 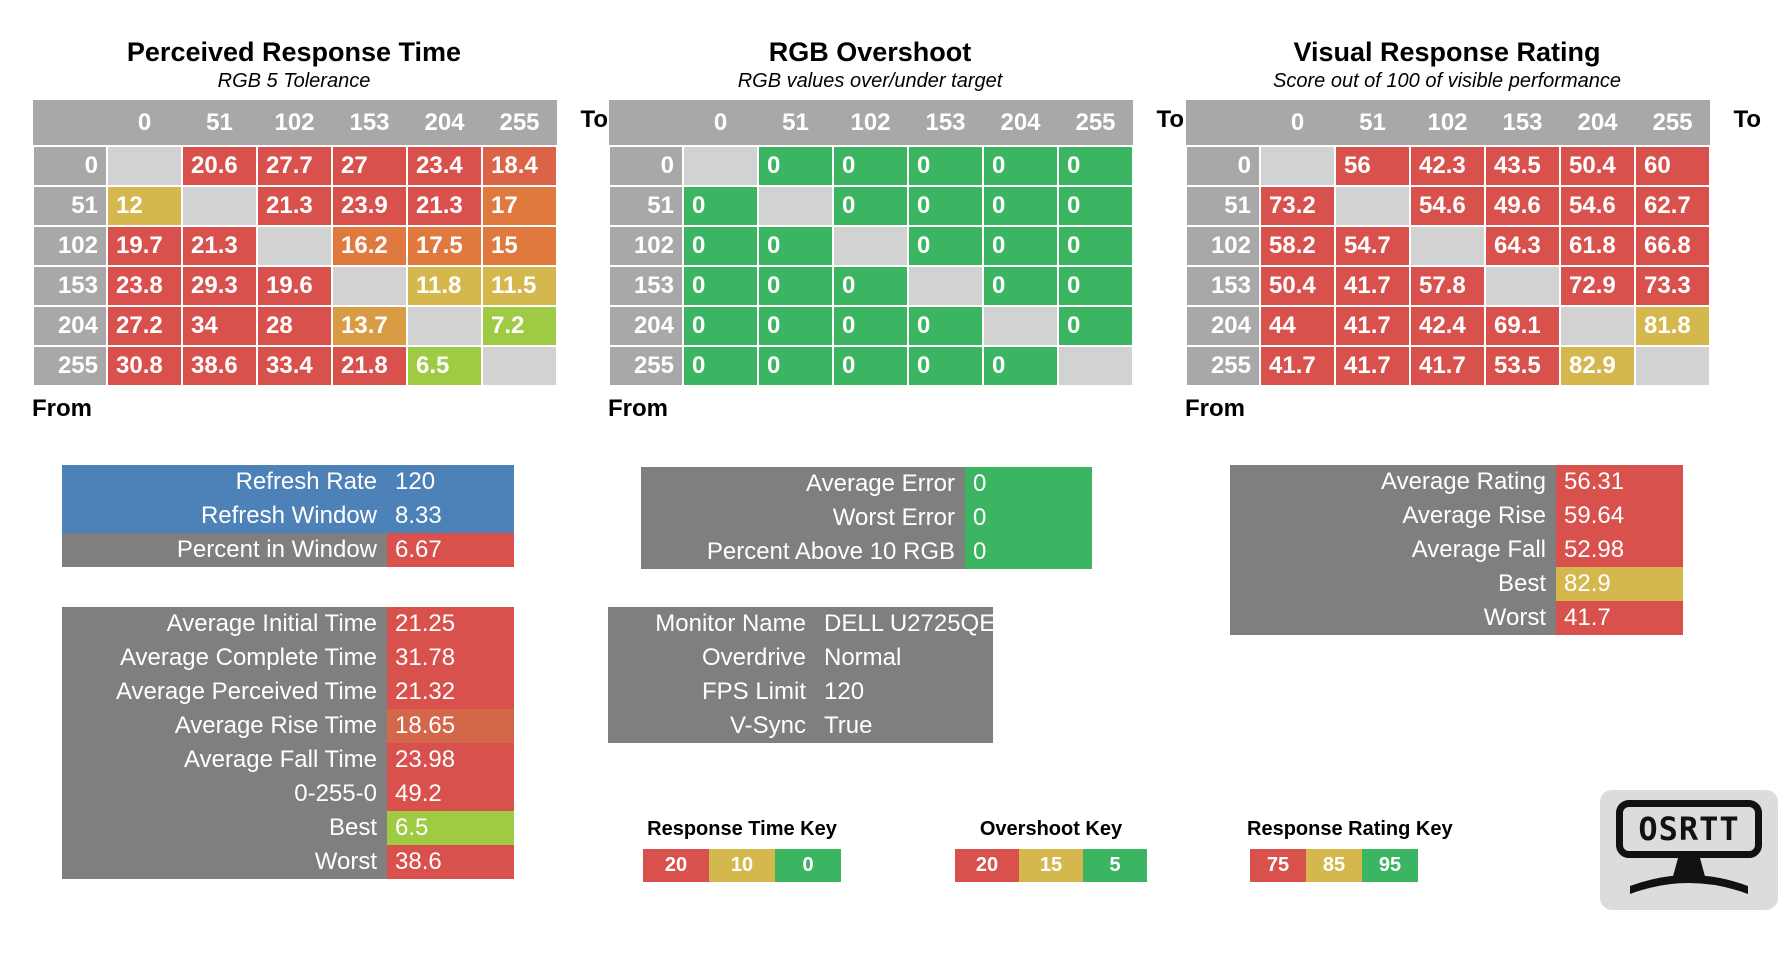 What do you see at coordinates (1393, 516) in the screenshot?
I see `summary-label: Average Rise` at bounding box center [1393, 516].